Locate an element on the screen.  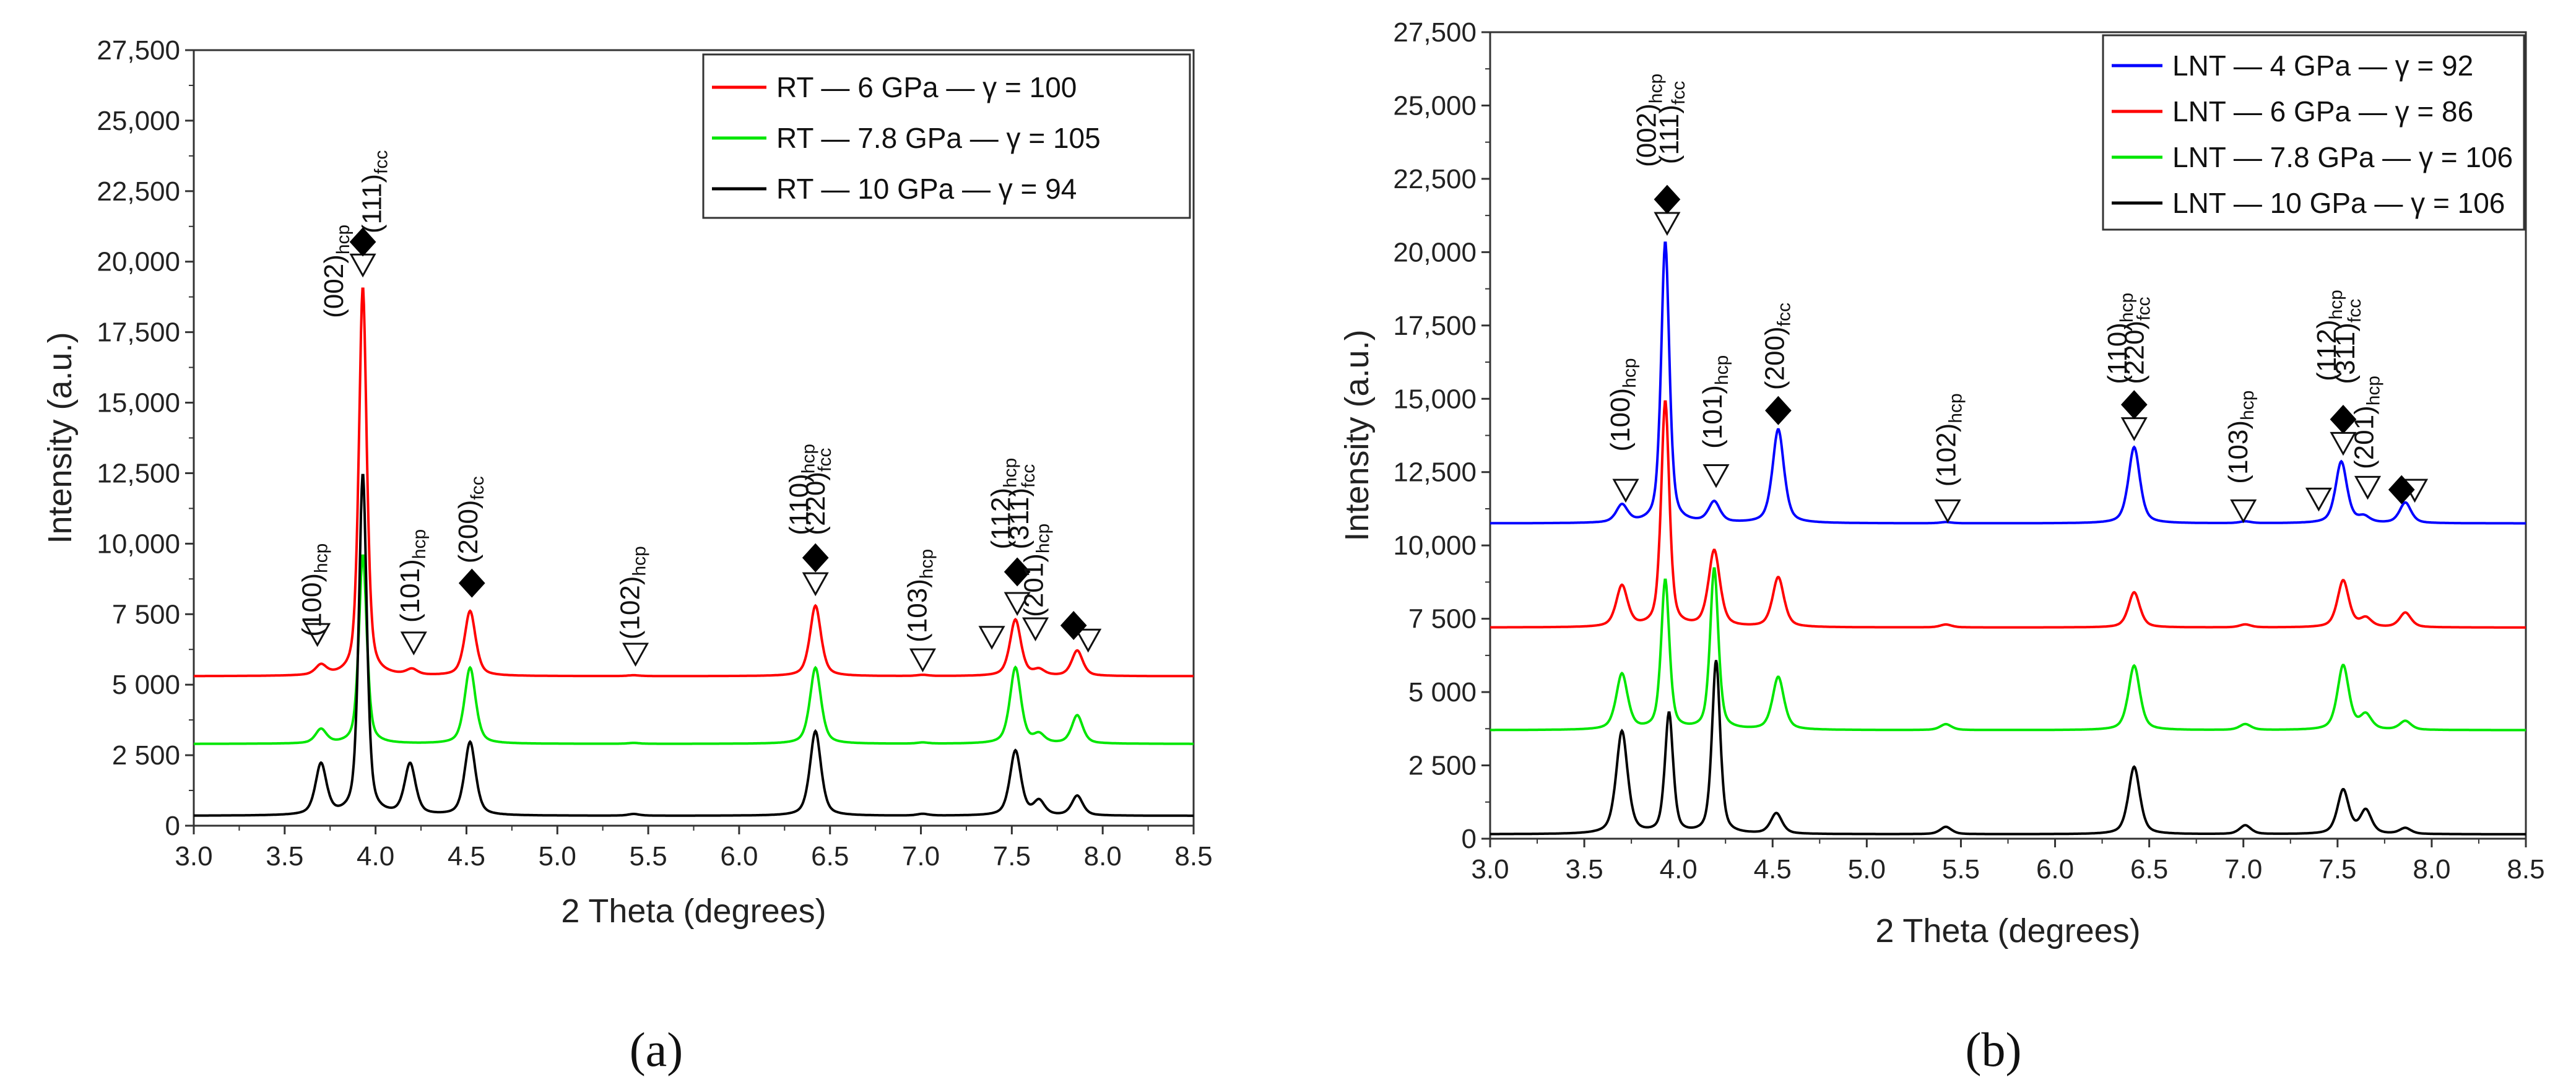
peak-label: (201)hcp is located at coordinates (2366, 423).